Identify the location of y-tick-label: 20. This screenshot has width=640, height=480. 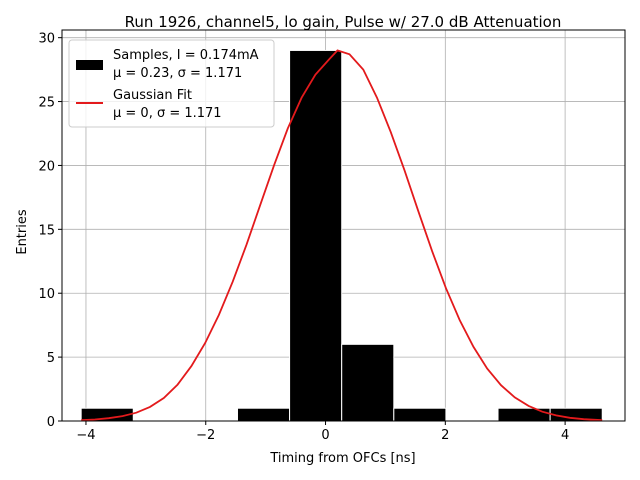
(46, 166).